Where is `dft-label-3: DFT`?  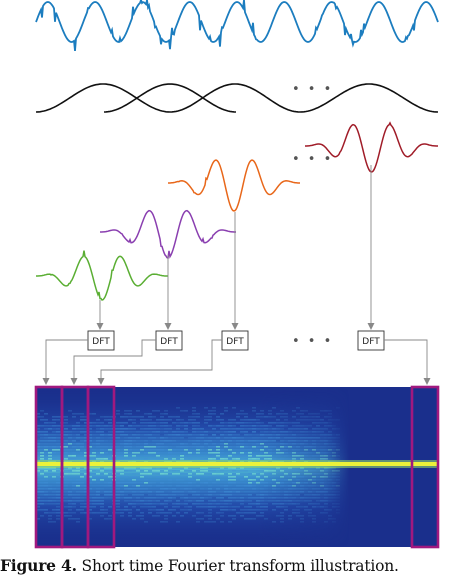 dft-label-3: DFT is located at coordinates (235, 342).